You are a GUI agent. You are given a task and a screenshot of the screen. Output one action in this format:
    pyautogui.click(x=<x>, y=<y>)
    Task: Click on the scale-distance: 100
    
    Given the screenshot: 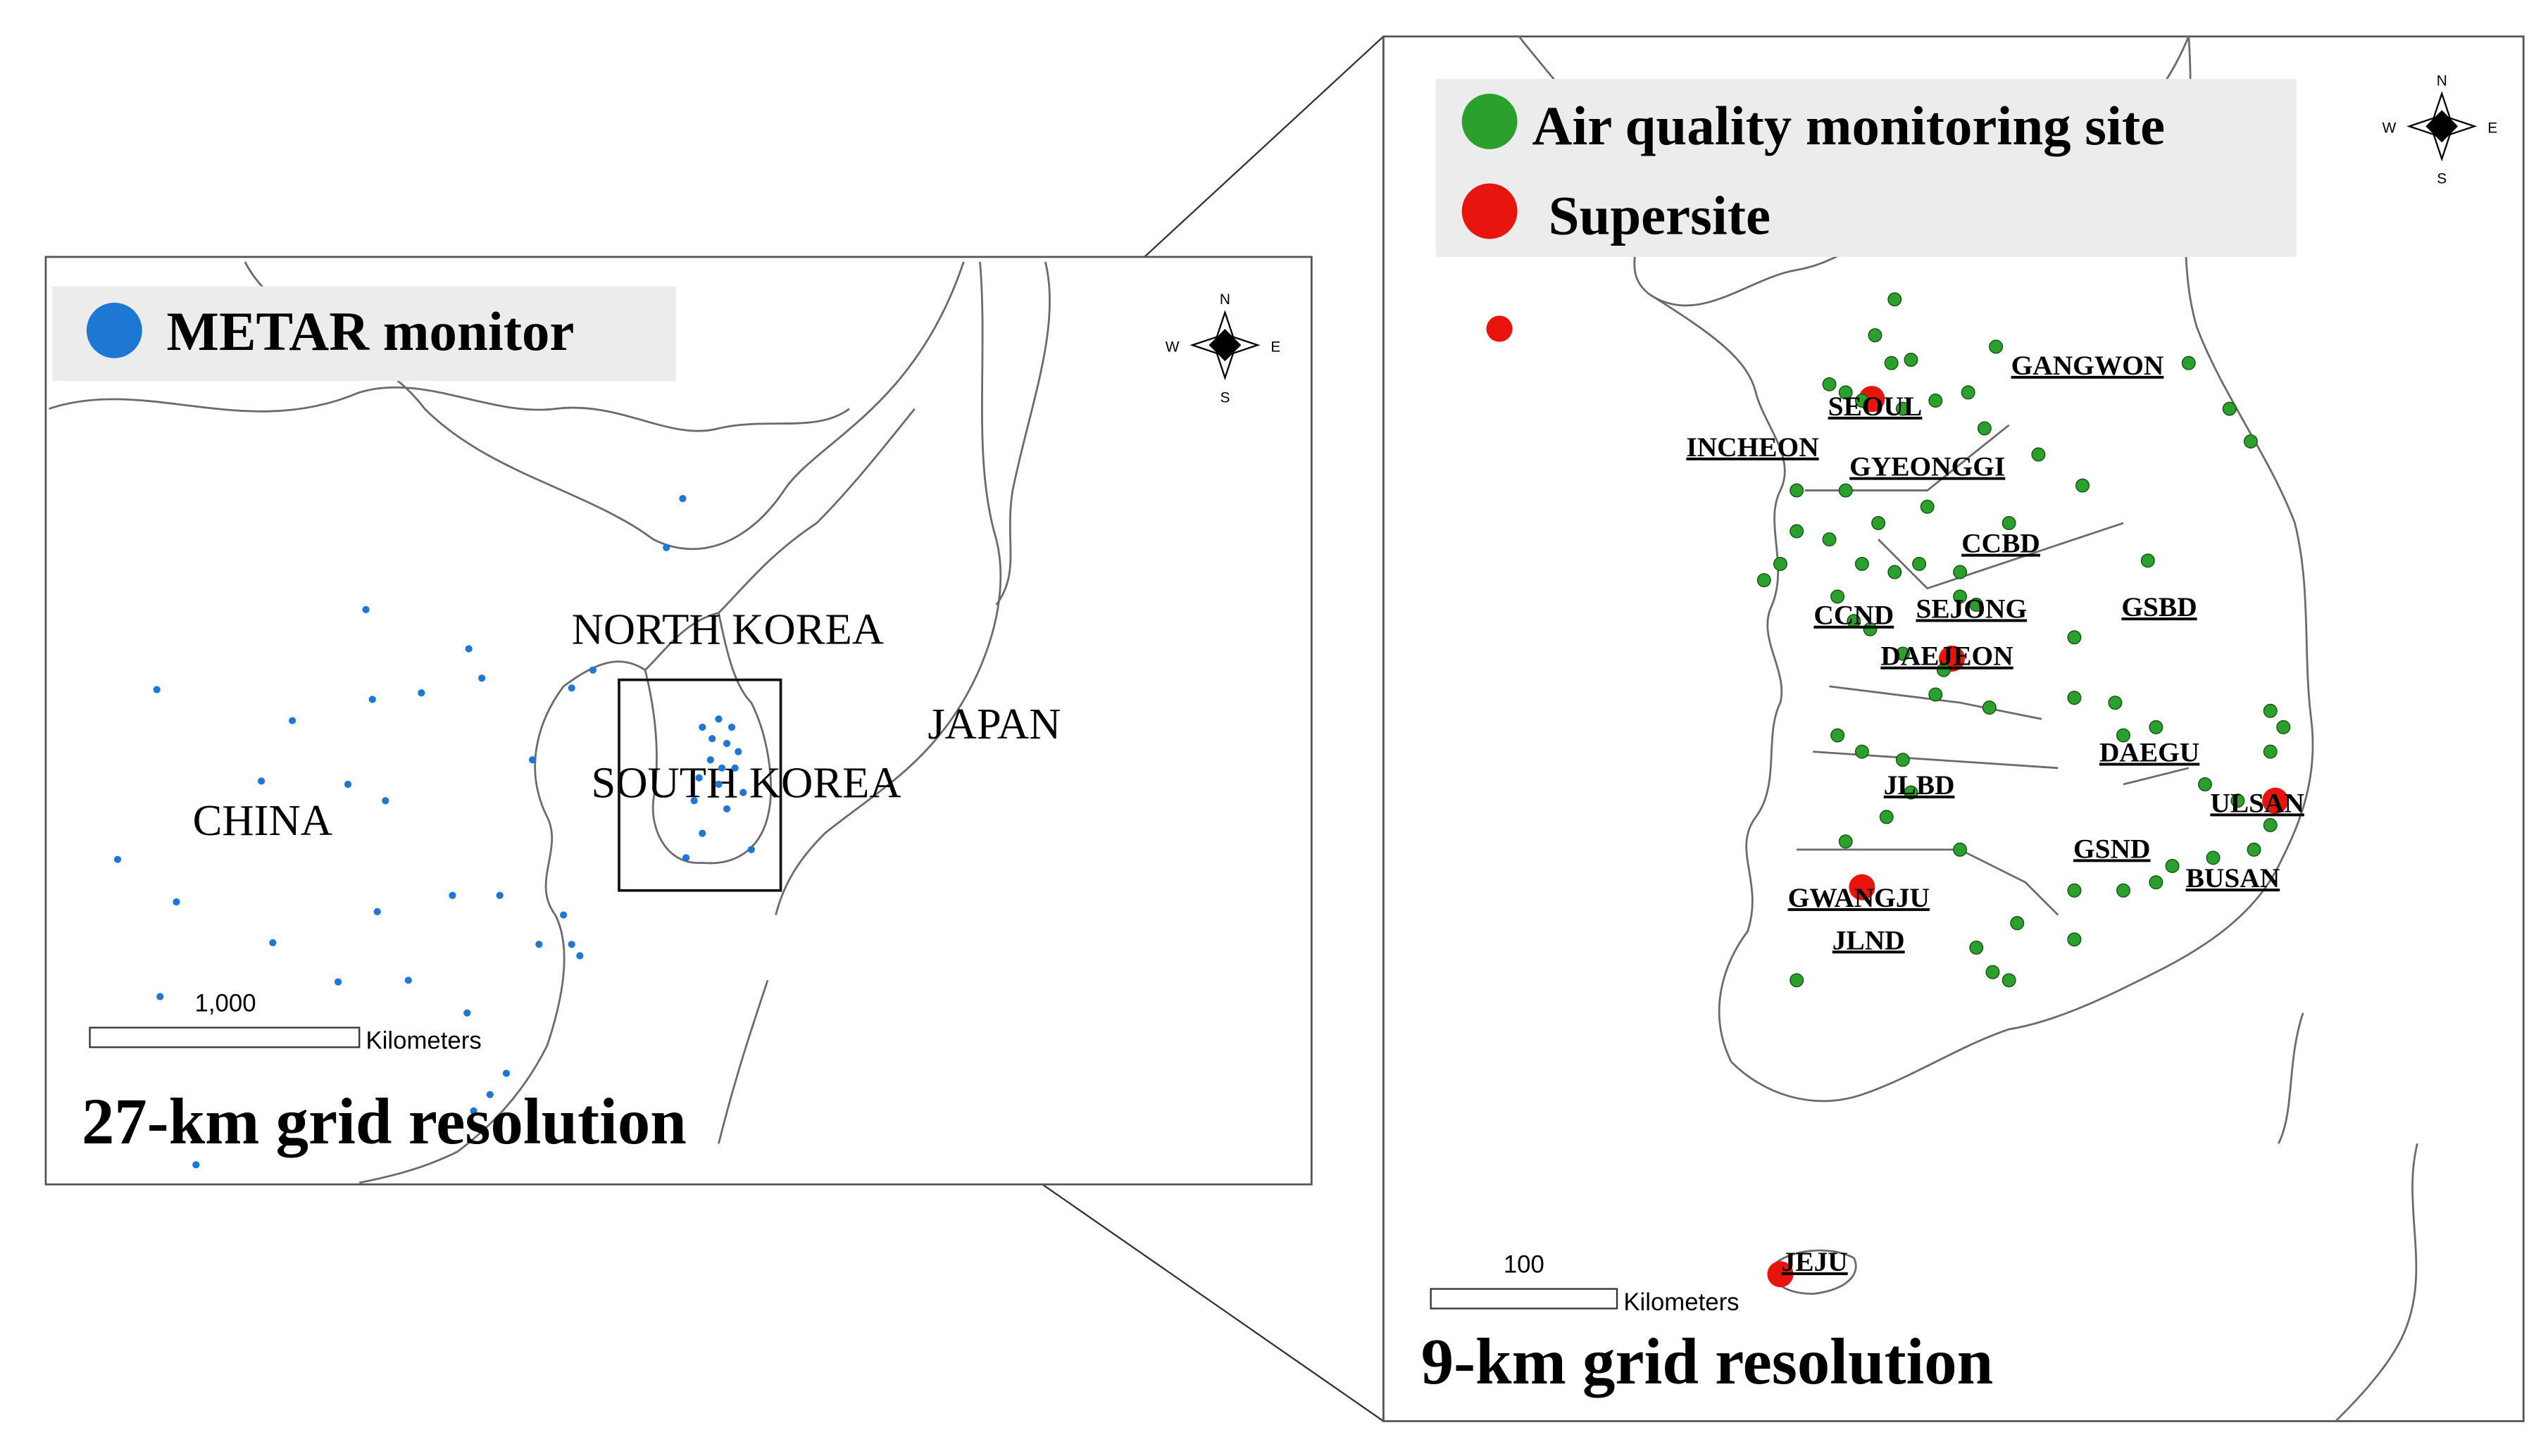 What is the action you would take?
    pyautogui.click(x=1524, y=1264)
    